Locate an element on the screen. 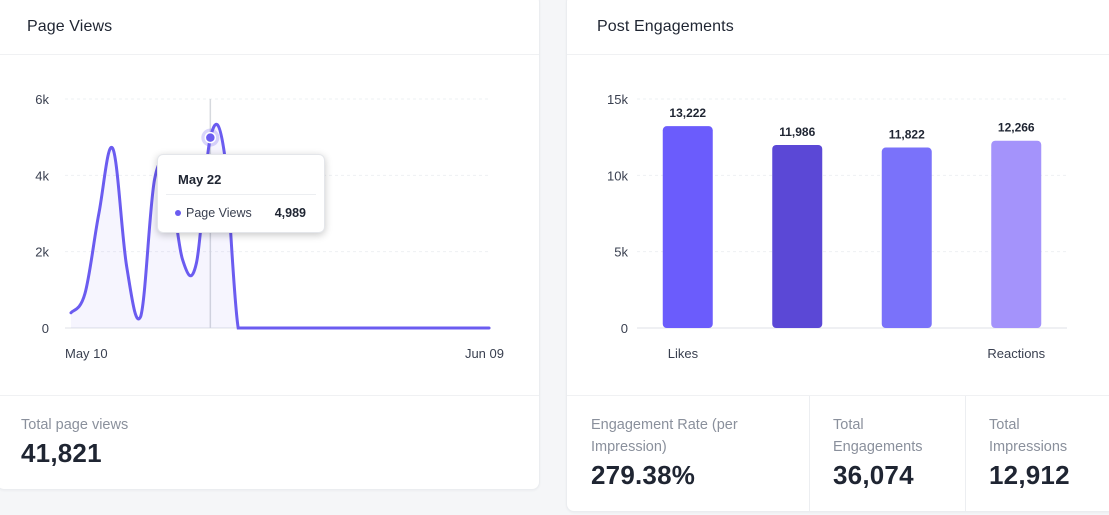  engagement-rate-stat: Engagement Rate (per Impression) 279.38% is located at coordinates (688, 453).